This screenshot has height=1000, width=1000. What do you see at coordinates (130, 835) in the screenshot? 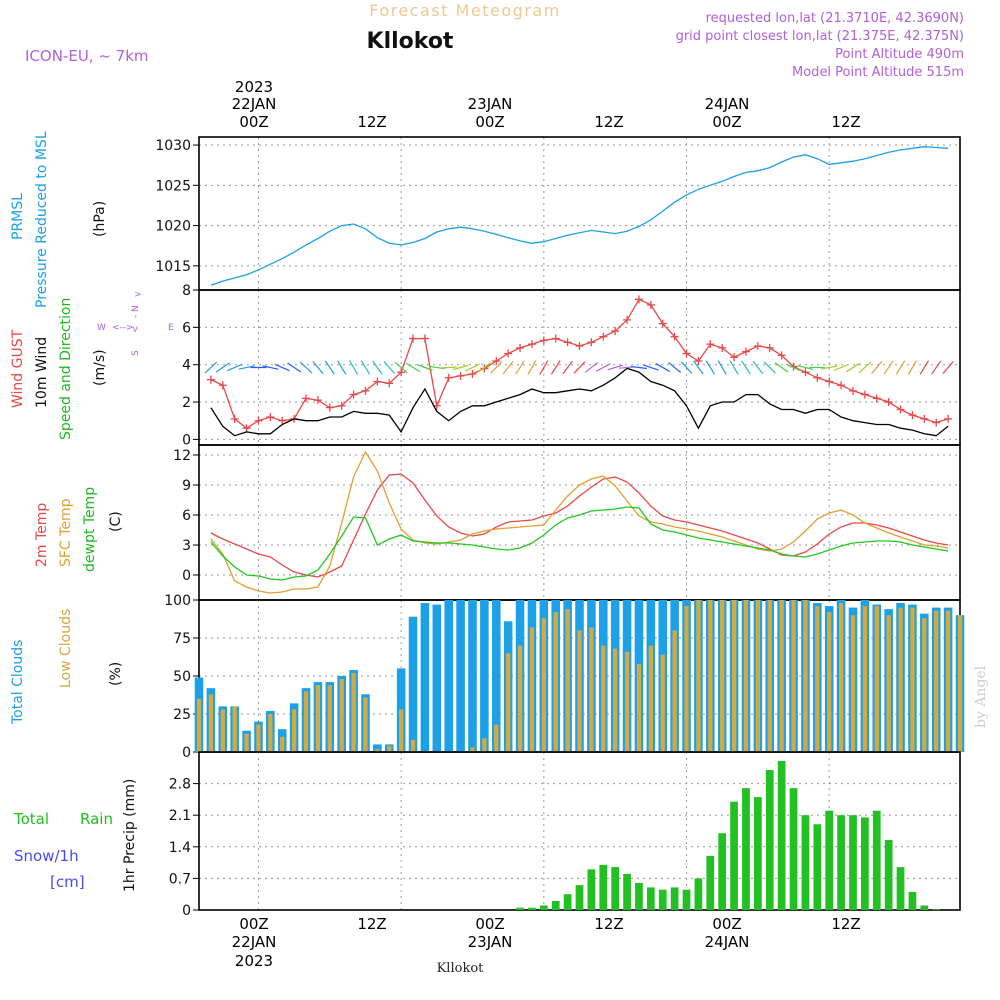
I see `precip-unit-label: 1hr Precip (mm)` at bounding box center [130, 835].